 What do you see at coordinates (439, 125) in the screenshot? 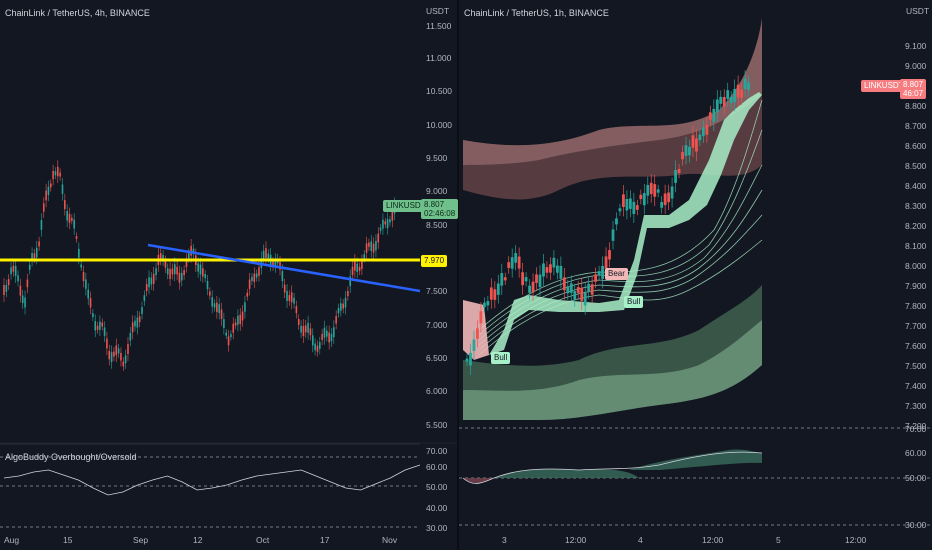
I see `left-price-tick: 10.000` at bounding box center [439, 125].